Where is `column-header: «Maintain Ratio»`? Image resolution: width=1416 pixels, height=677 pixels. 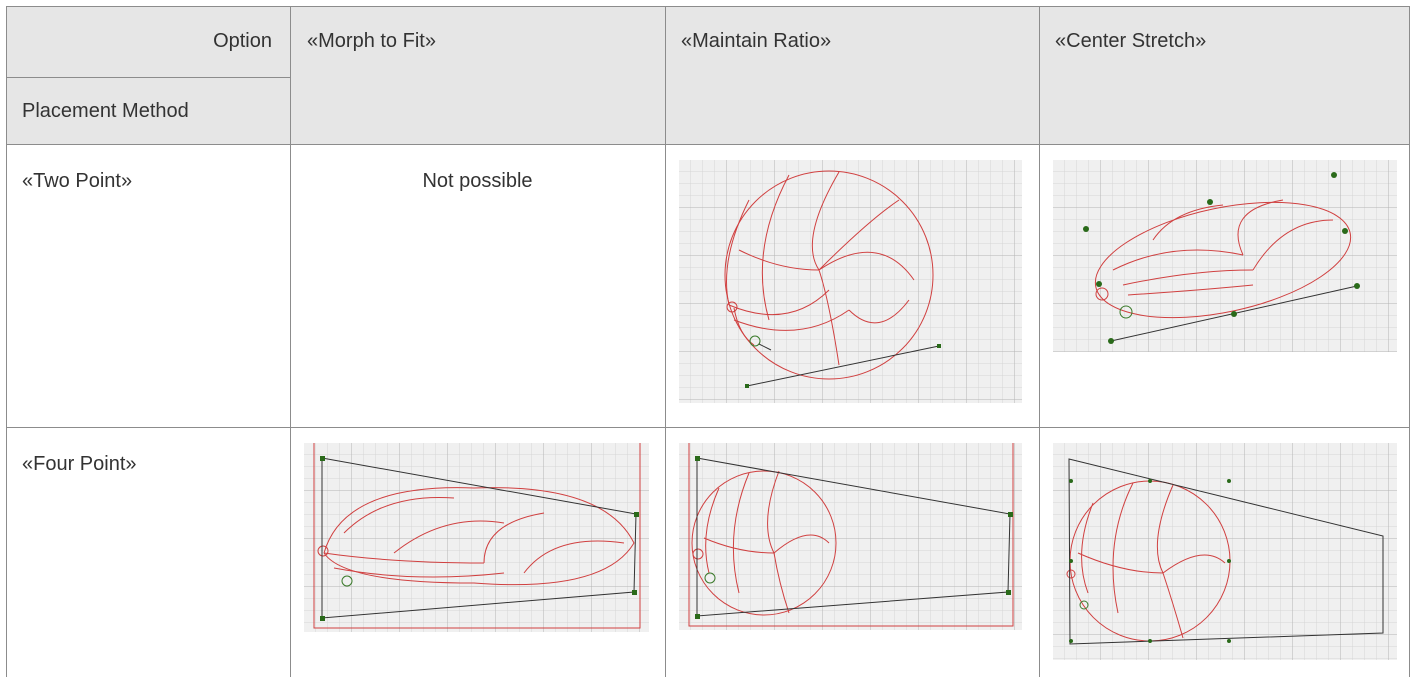 column-header: «Maintain Ratio» is located at coordinates (756, 41).